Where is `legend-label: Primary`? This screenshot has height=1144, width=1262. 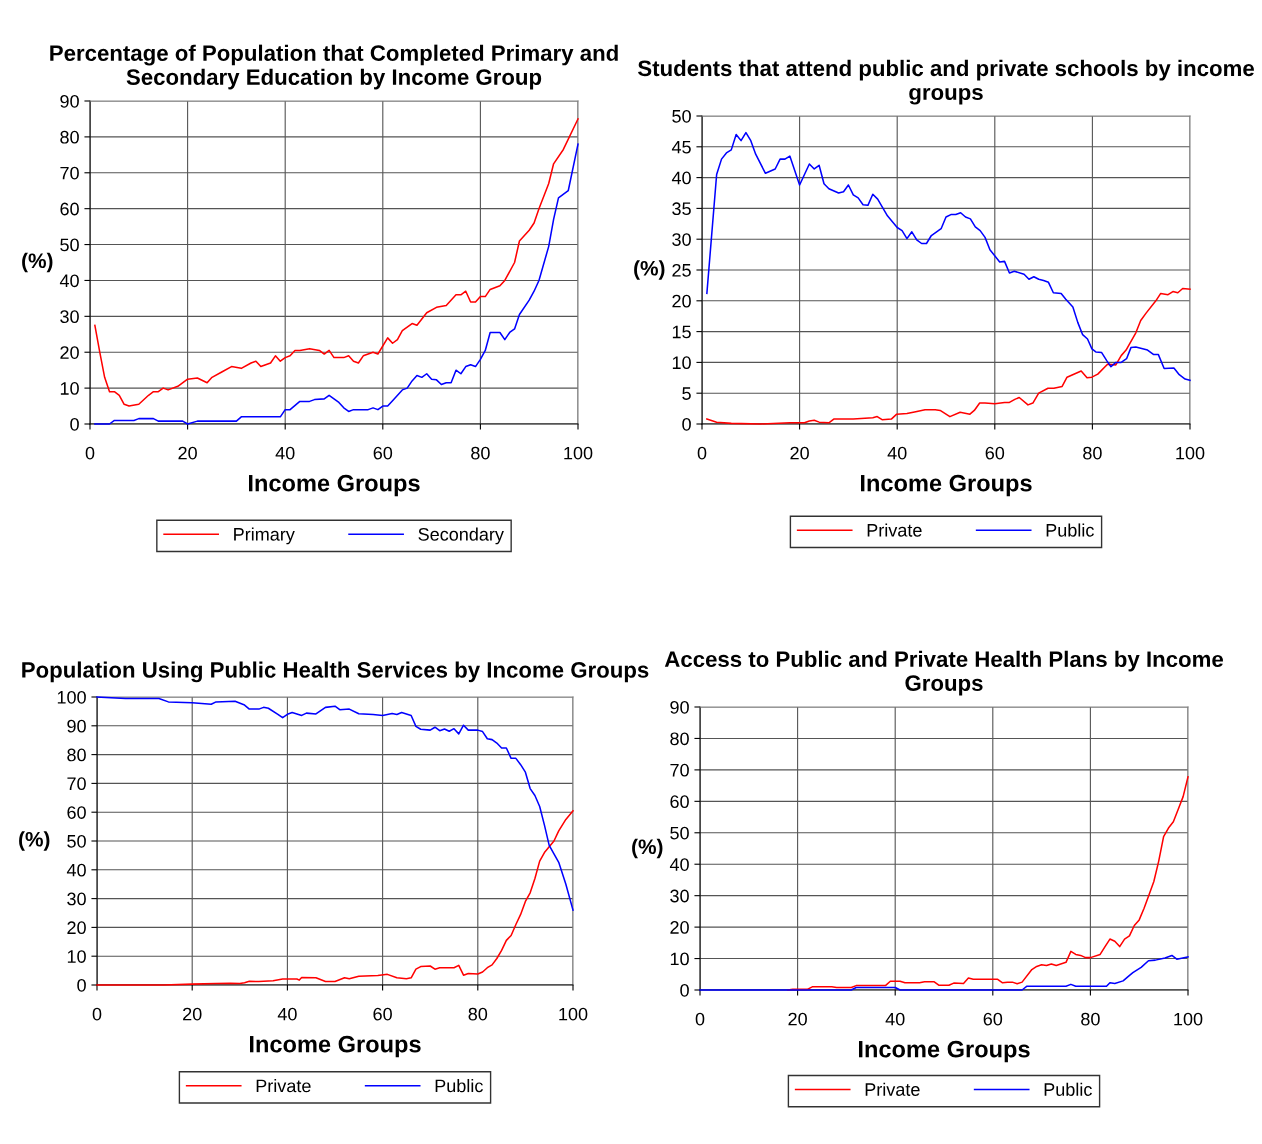
legend-label: Primary is located at coordinates (264, 536).